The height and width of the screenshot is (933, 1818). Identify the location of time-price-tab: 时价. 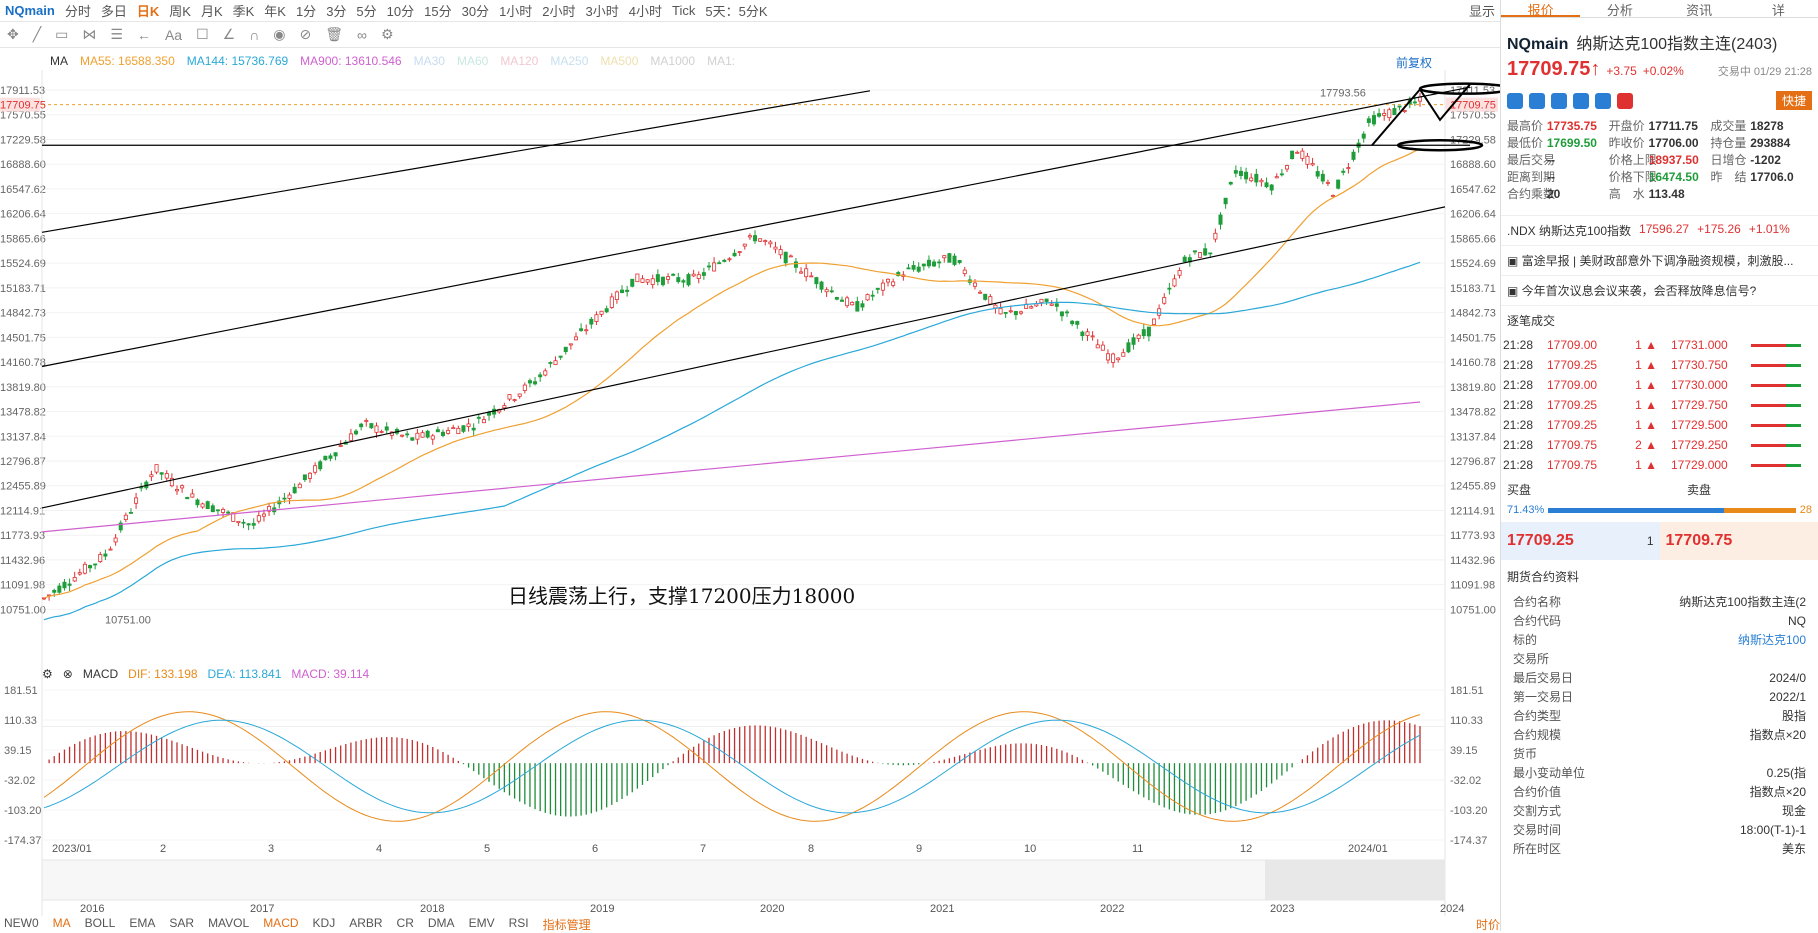
(1488, 923).